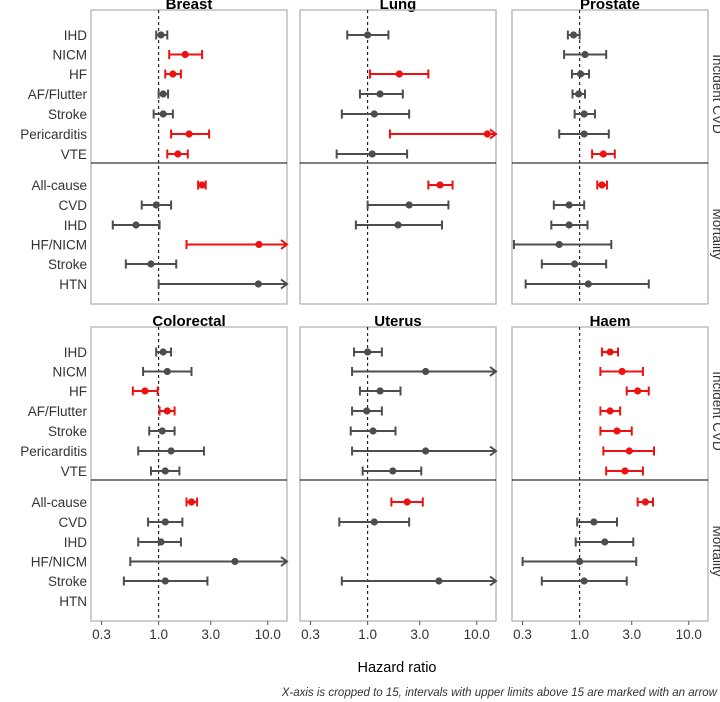 Image resolution: width=720 pixels, height=702 pixels. What do you see at coordinates (398, 321) in the screenshot?
I see `panel-title-uterus: Uterus` at bounding box center [398, 321].